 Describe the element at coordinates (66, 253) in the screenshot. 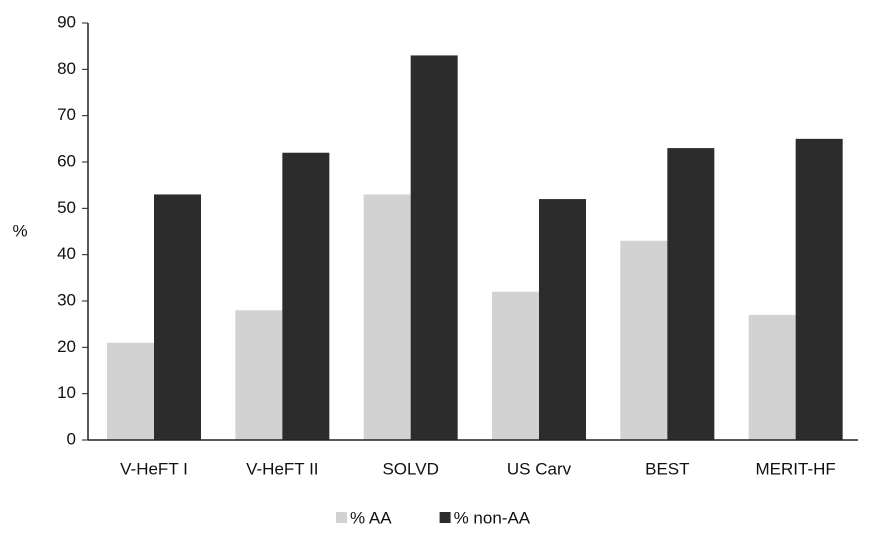

I see `y-tick-label: 40` at that location.